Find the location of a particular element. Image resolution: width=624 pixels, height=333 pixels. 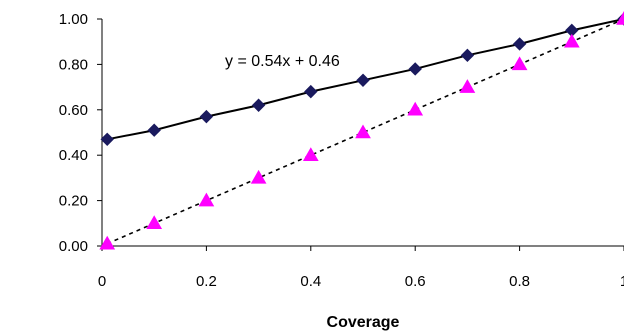

y-tick-label: 1.00 is located at coordinates (73, 19).